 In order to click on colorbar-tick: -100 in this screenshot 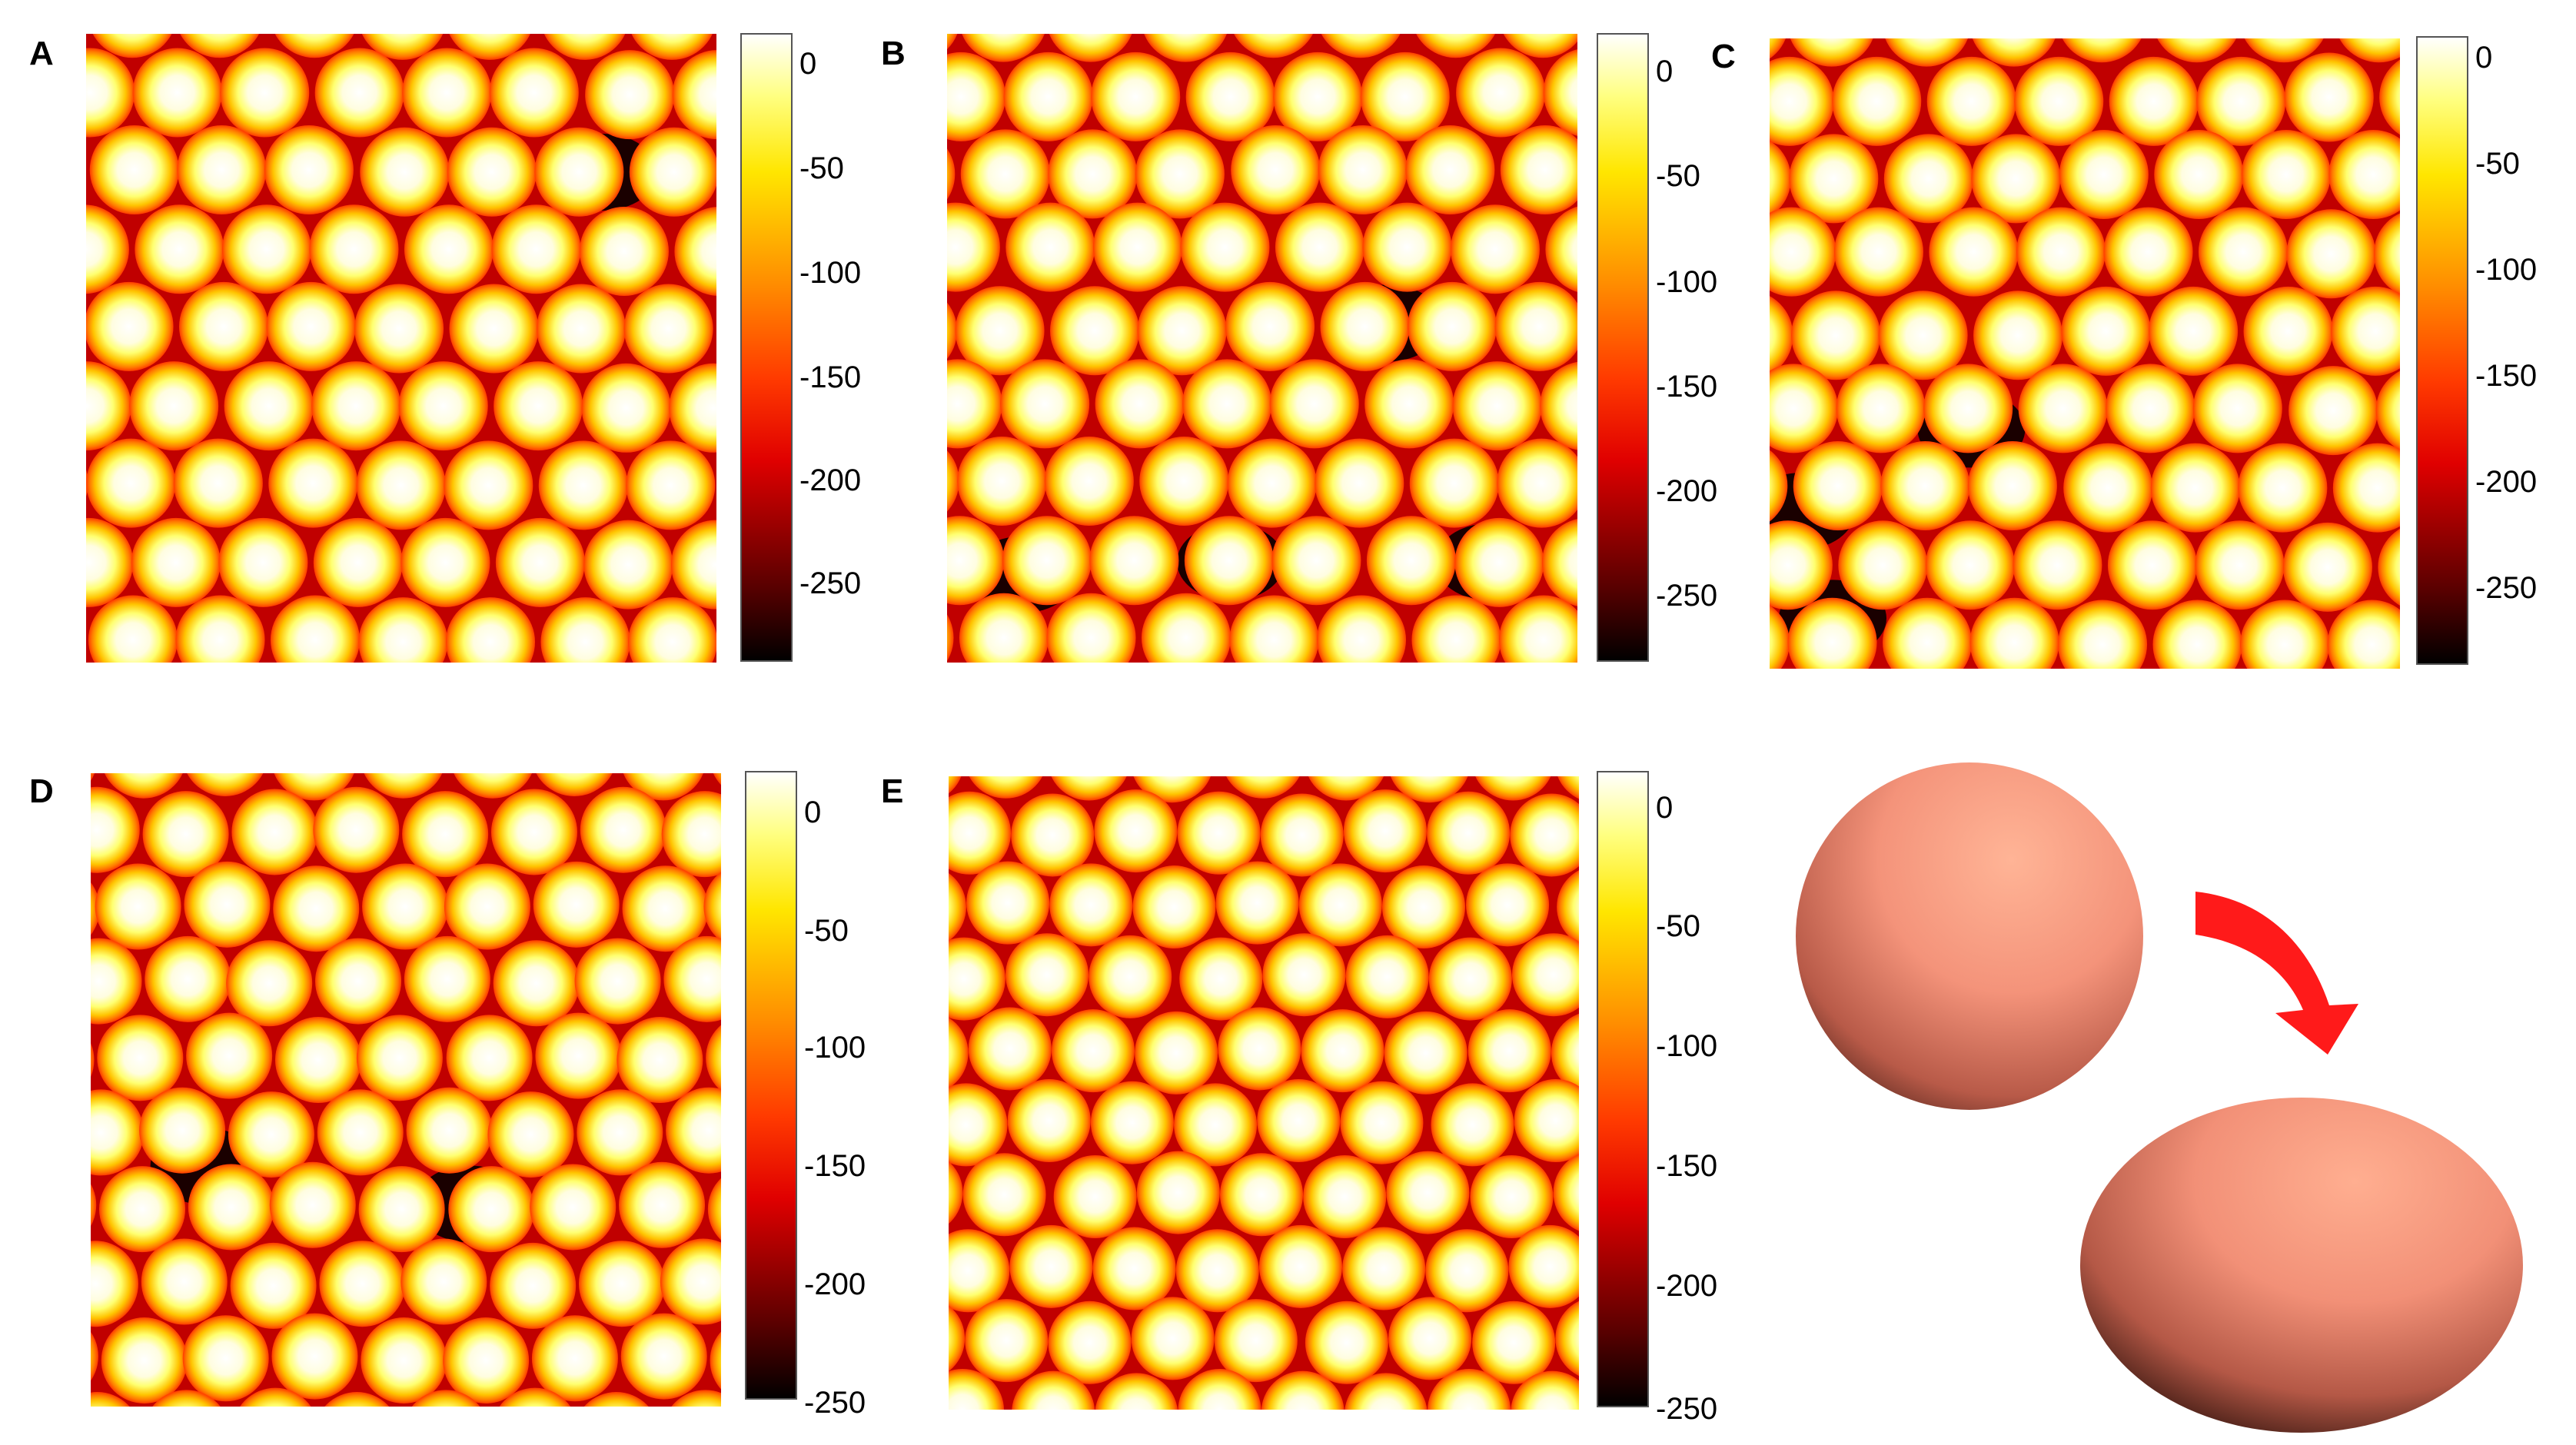, I will do `click(830, 273)`.